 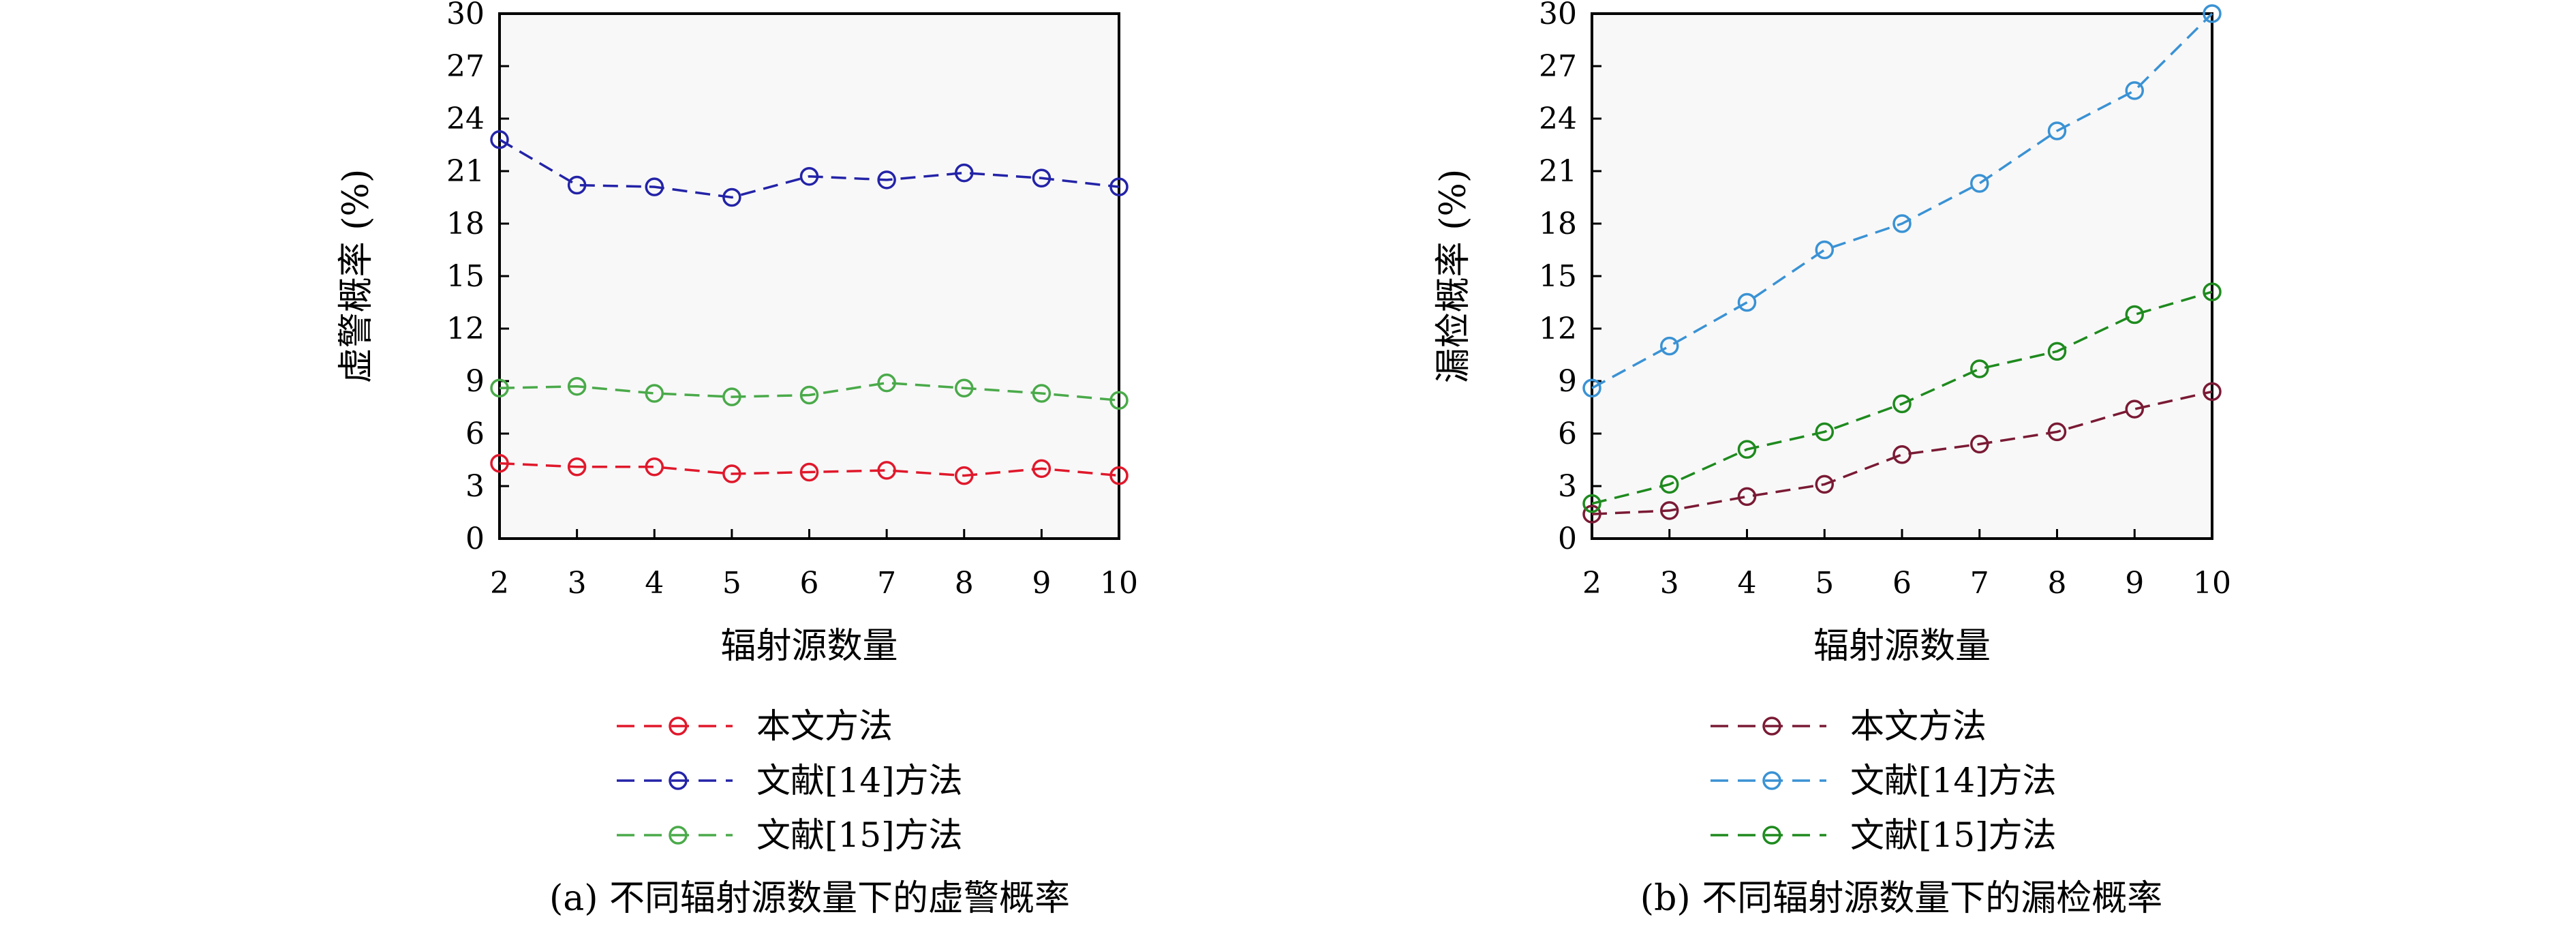 I want to click on y-axis-label: 虚警概率 (%), so click(x=356, y=276).